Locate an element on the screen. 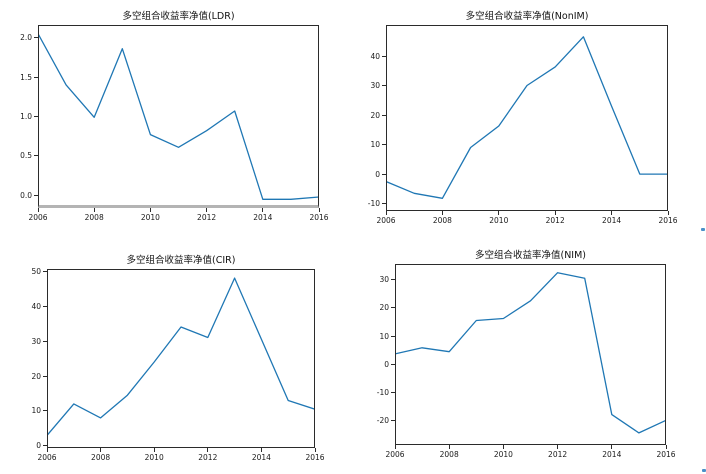 This screenshot has height=474, width=706. y-tick-label: -10 is located at coordinates (382, 392).